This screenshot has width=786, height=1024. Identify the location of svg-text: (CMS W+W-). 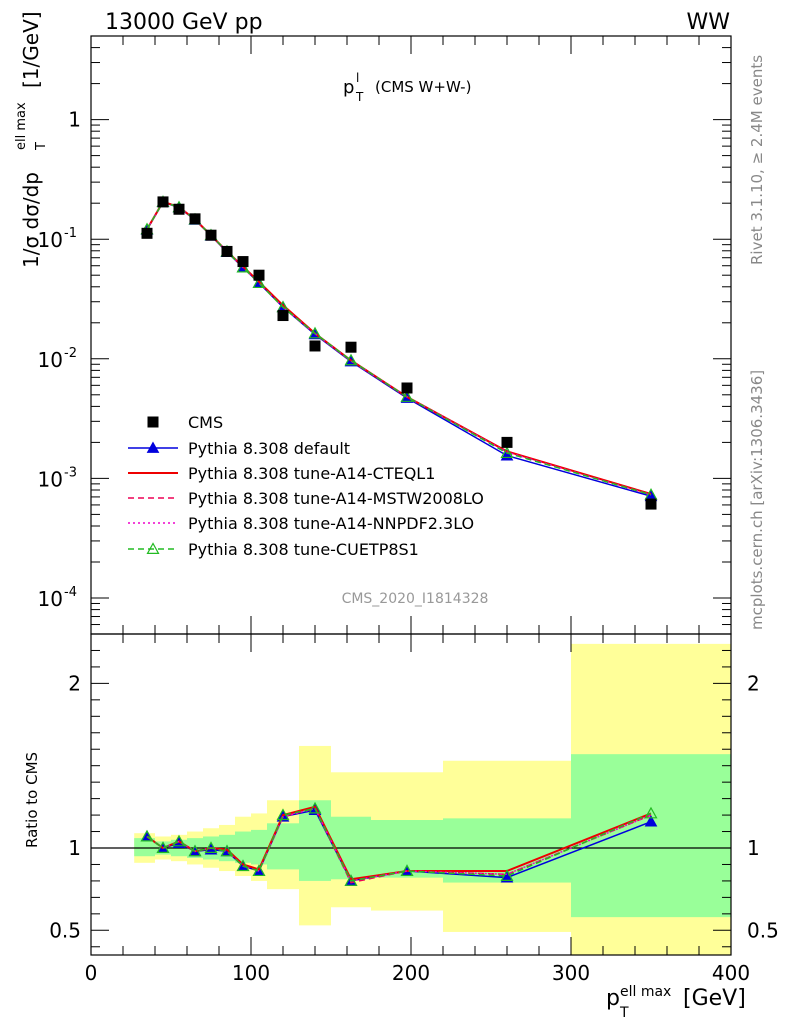
(423, 87).